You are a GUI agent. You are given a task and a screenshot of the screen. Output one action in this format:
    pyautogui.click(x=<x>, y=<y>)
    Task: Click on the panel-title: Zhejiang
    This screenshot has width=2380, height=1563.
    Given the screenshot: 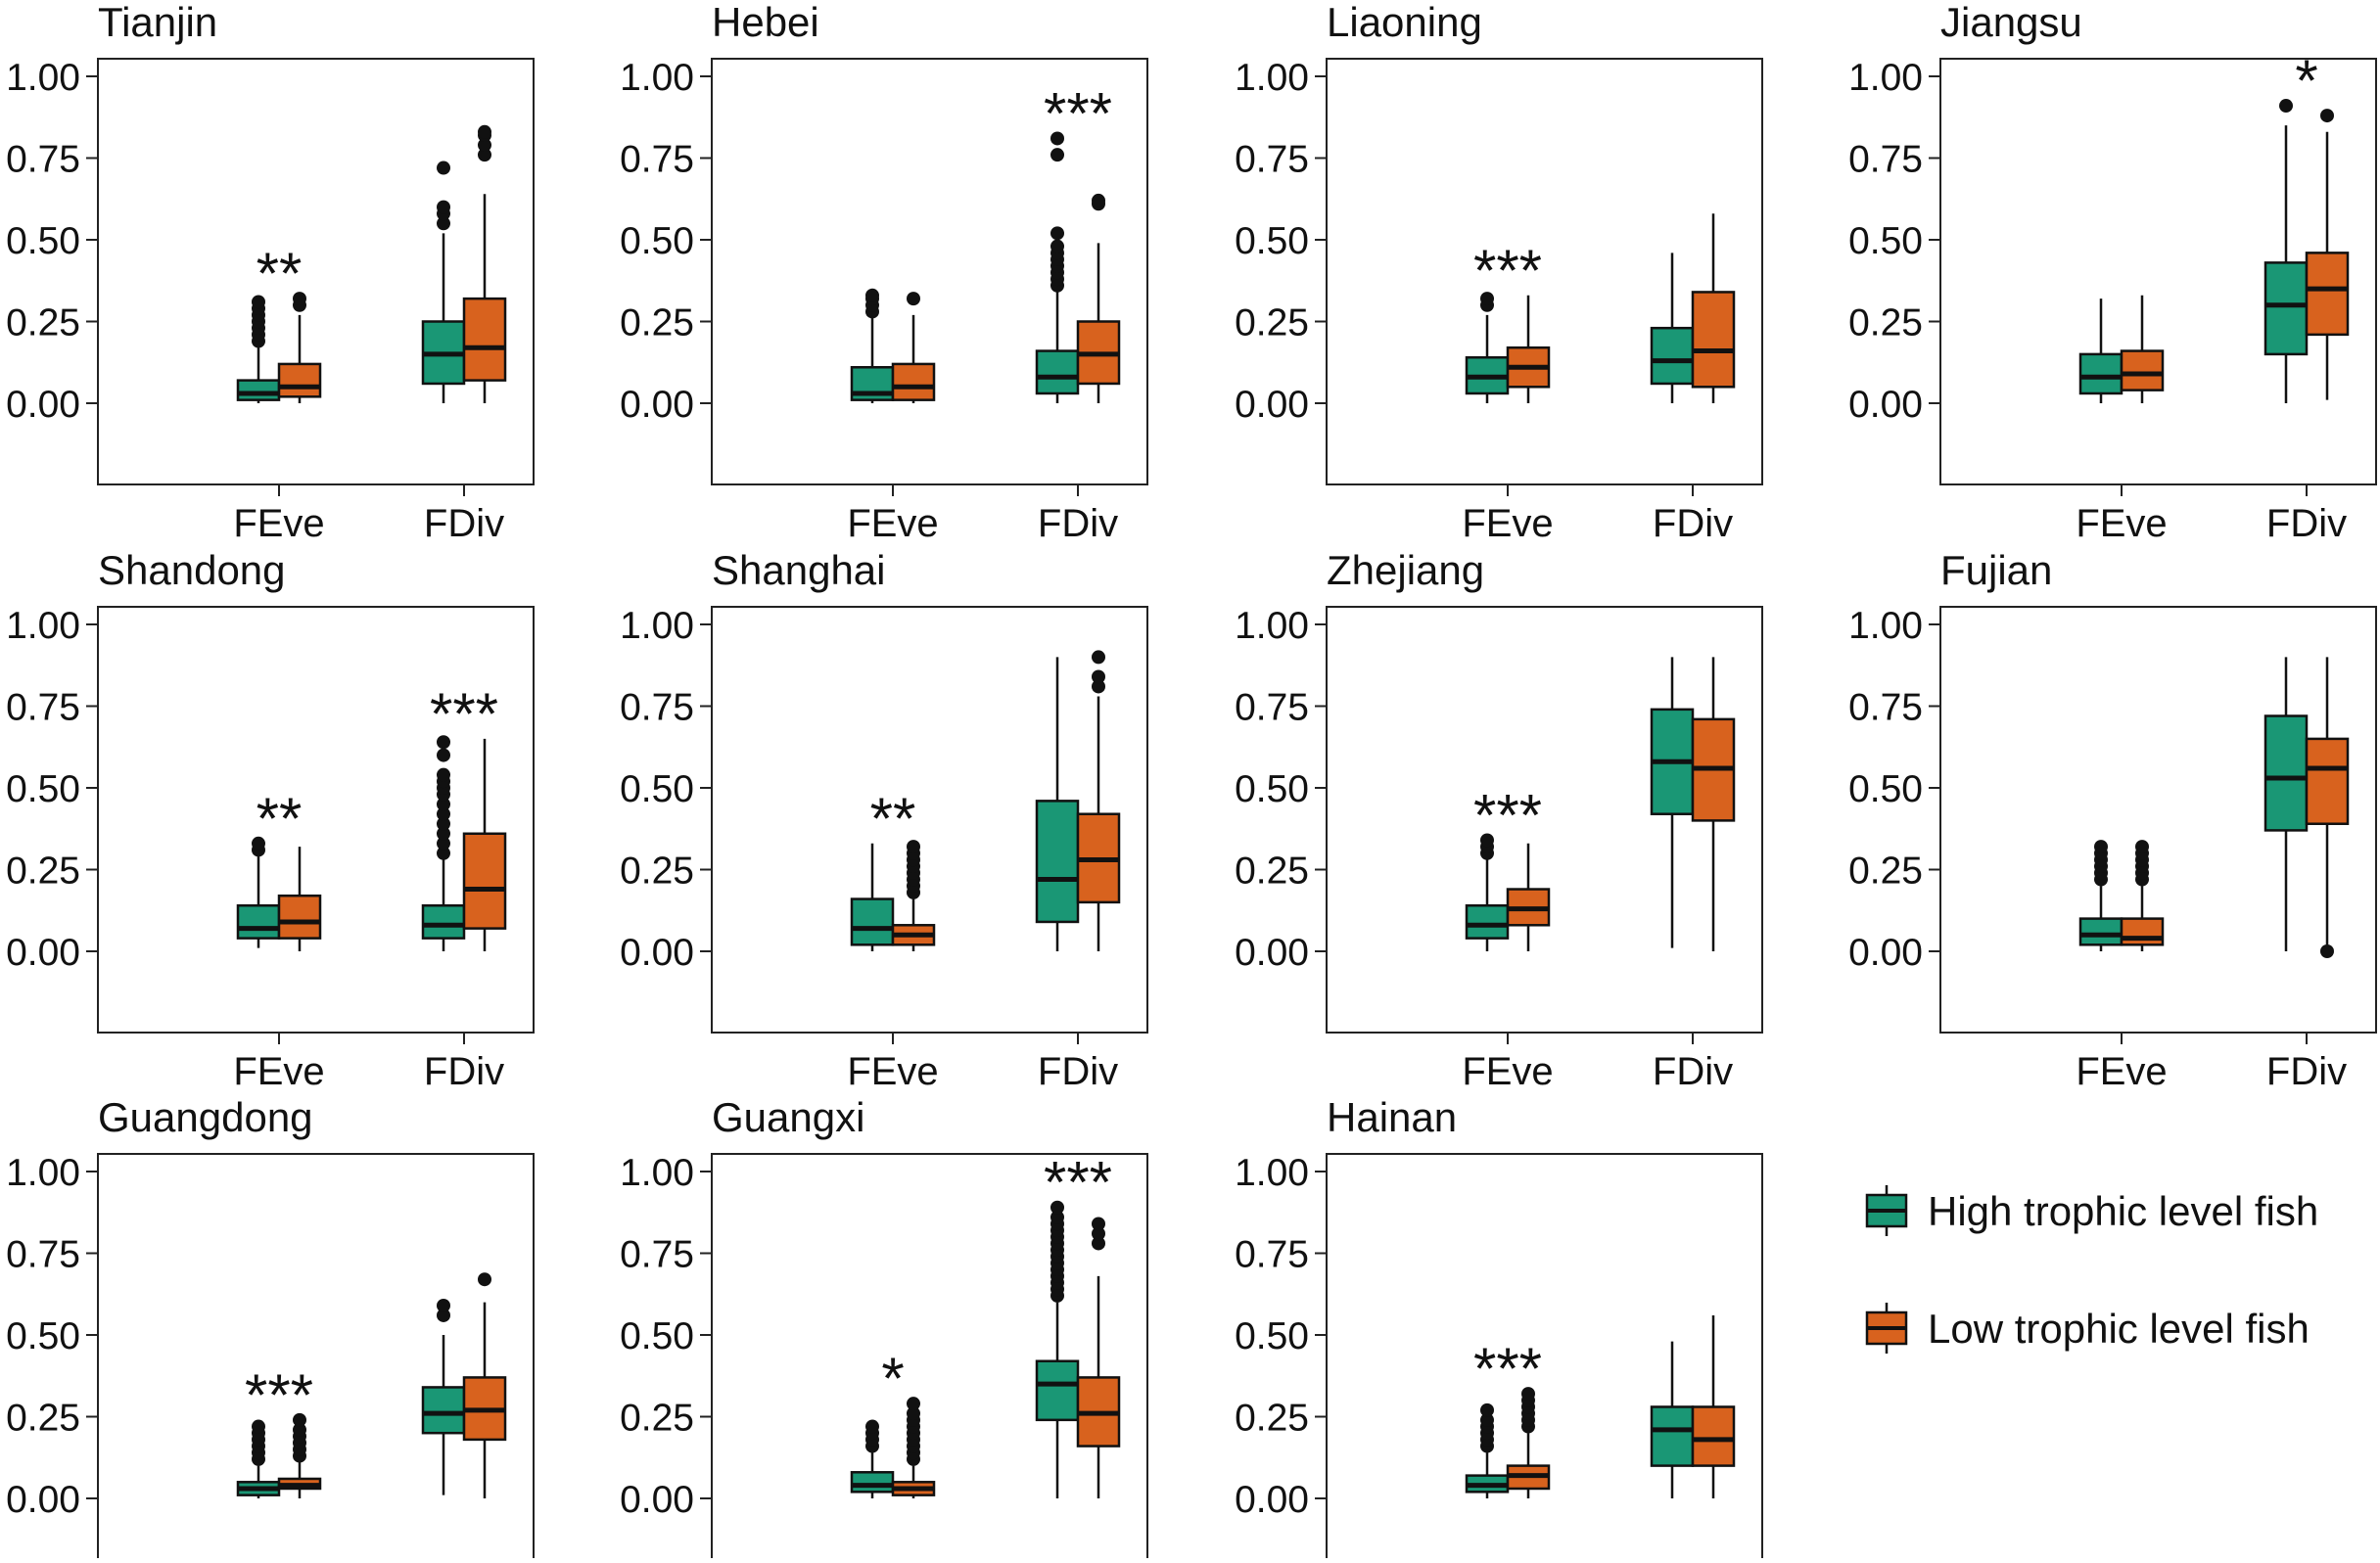 What is the action you would take?
    pyautogui.click(x=1405, y=570)
    